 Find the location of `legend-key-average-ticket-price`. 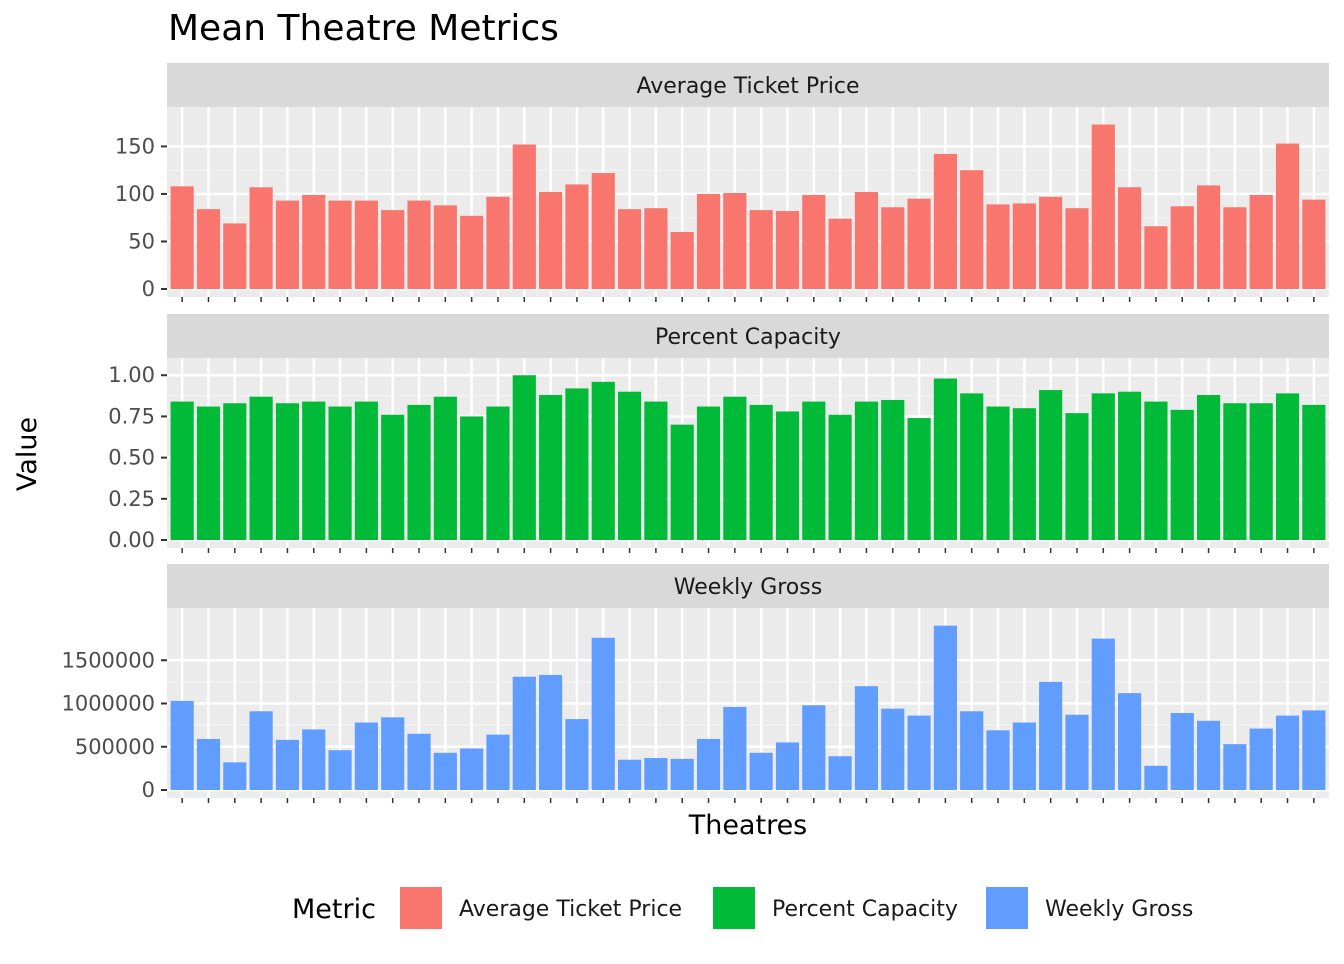

legend-key-average-ticket-price is located at coordinates (421, 908).